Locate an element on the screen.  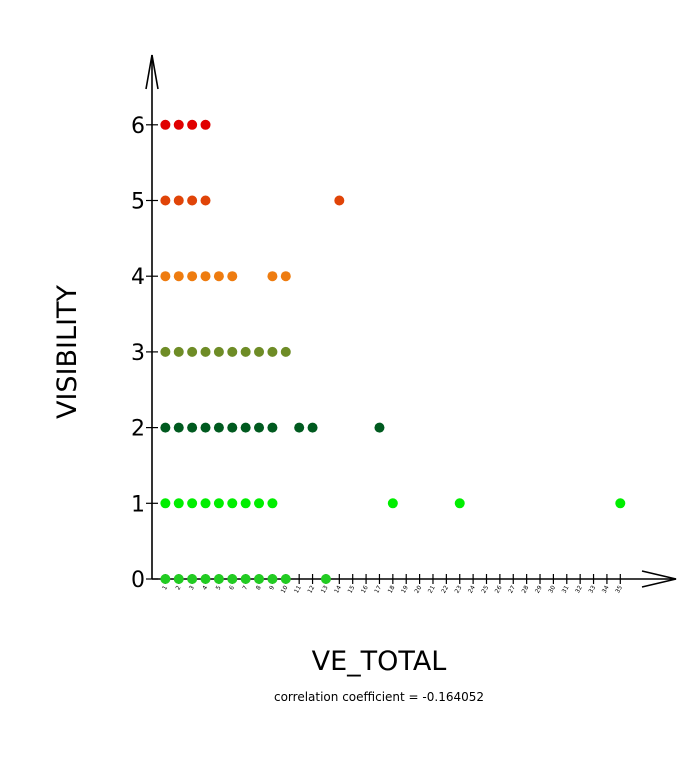
x-tick-label: 33 is located at coordinates (592, 589).